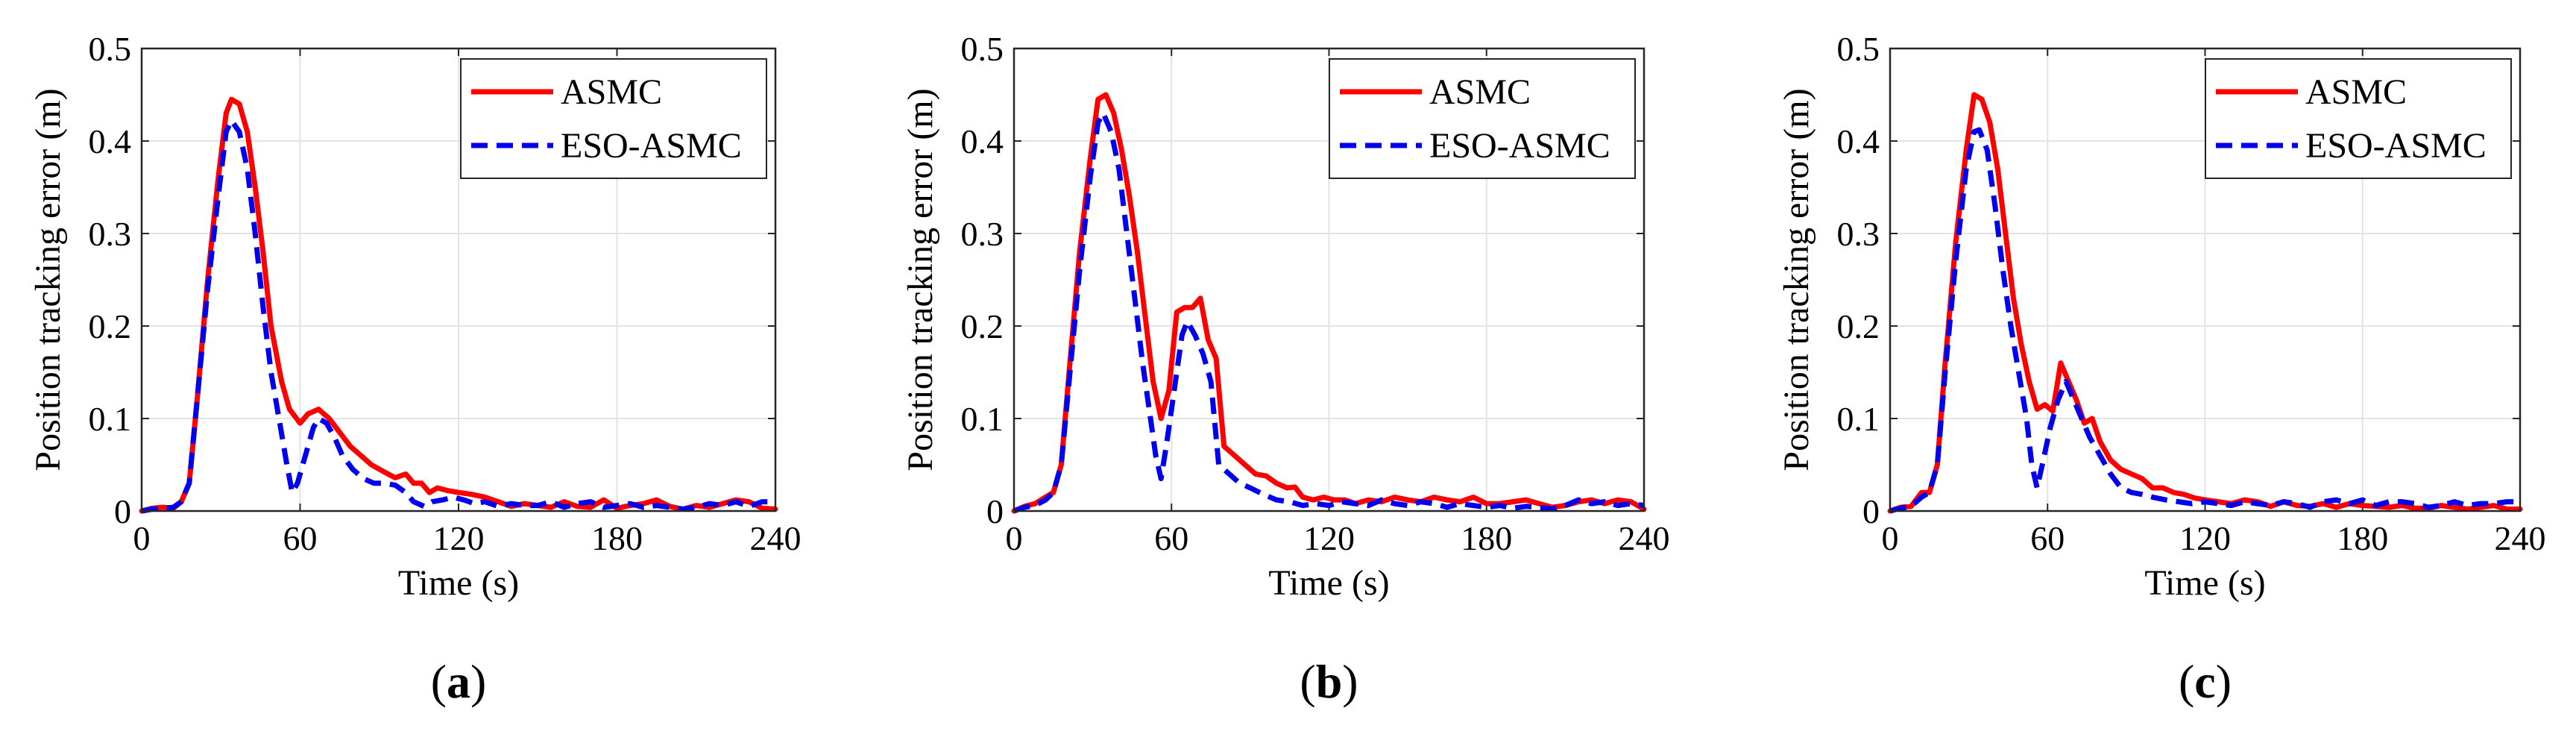 This screenshot has height=746, width=2576. What do you see at coordinates (459, 681) in the screenshot?
I see `panel-caption: (a)` at bounding box center [459, 681].